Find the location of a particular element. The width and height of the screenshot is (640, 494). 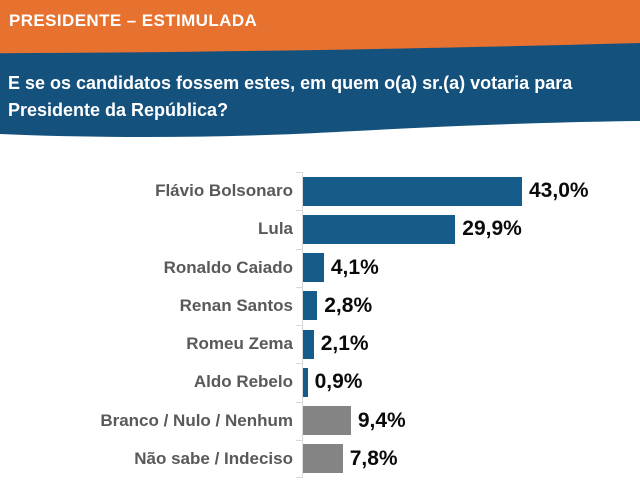

page-title: PRESIDENTE – ESTIMULADA is located at coordinates (133, 20).